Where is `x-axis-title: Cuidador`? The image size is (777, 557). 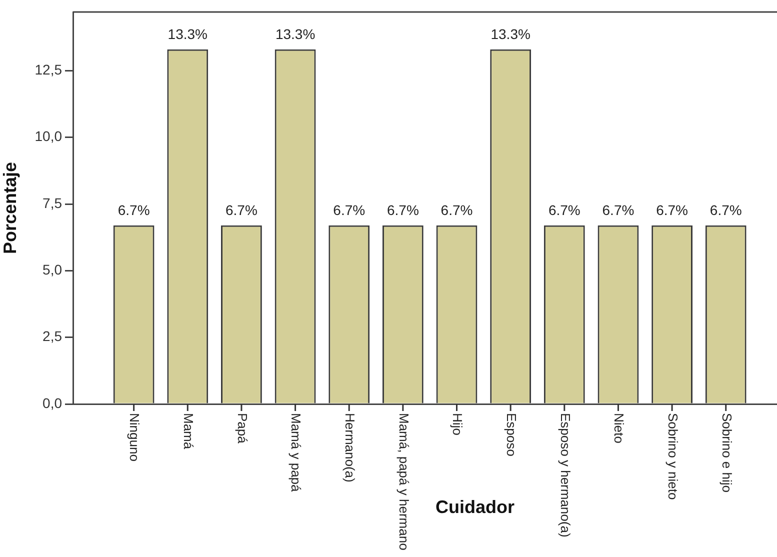
x-axis-title: Cuidador is located at coordinates (475, 506).